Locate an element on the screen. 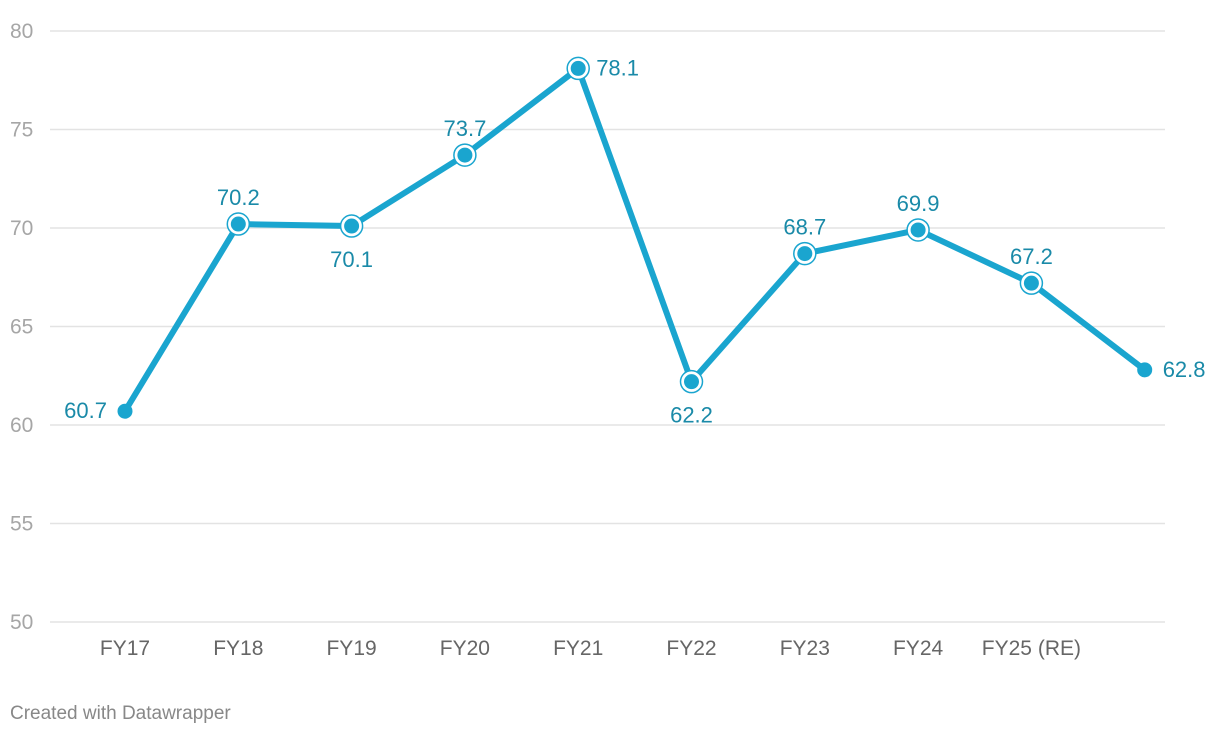 This screenshot has width=1220, height=738. y-axis: 50 55 60 65 70 75 80 is located at coordinates (21, 327).